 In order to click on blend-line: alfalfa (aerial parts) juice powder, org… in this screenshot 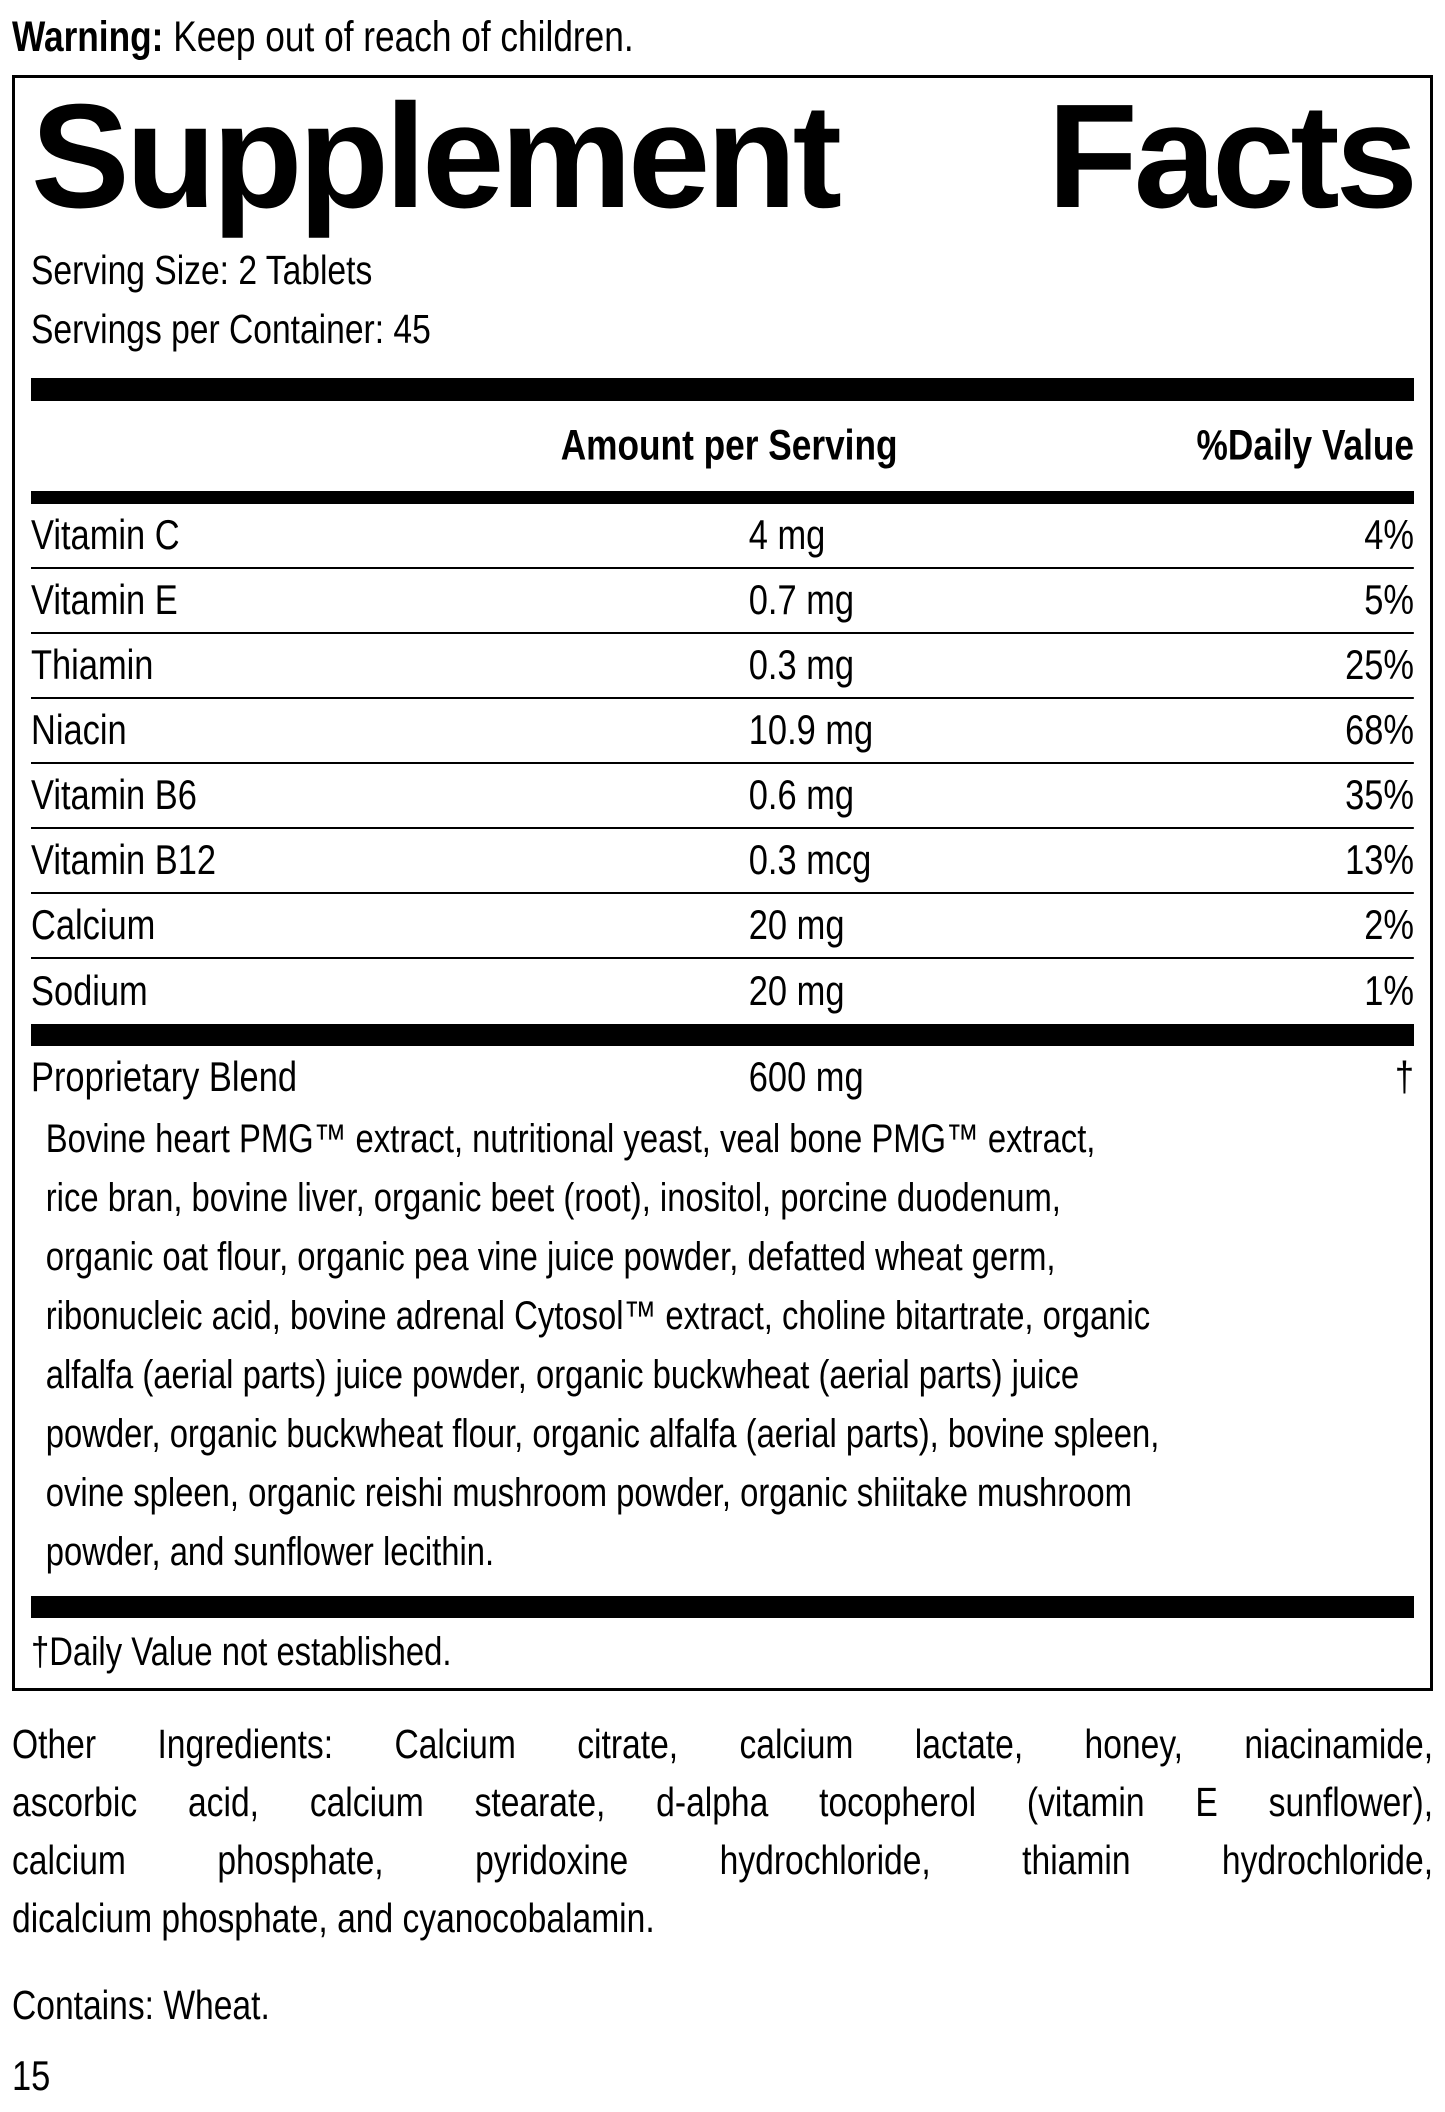, I will do `click(562, 1374)`.